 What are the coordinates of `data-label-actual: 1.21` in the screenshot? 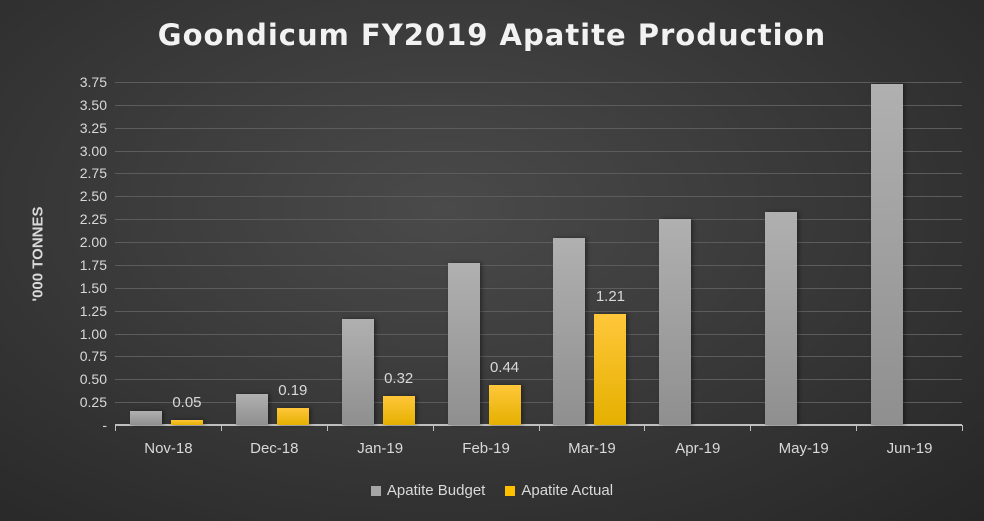 It's located at (610, 297).